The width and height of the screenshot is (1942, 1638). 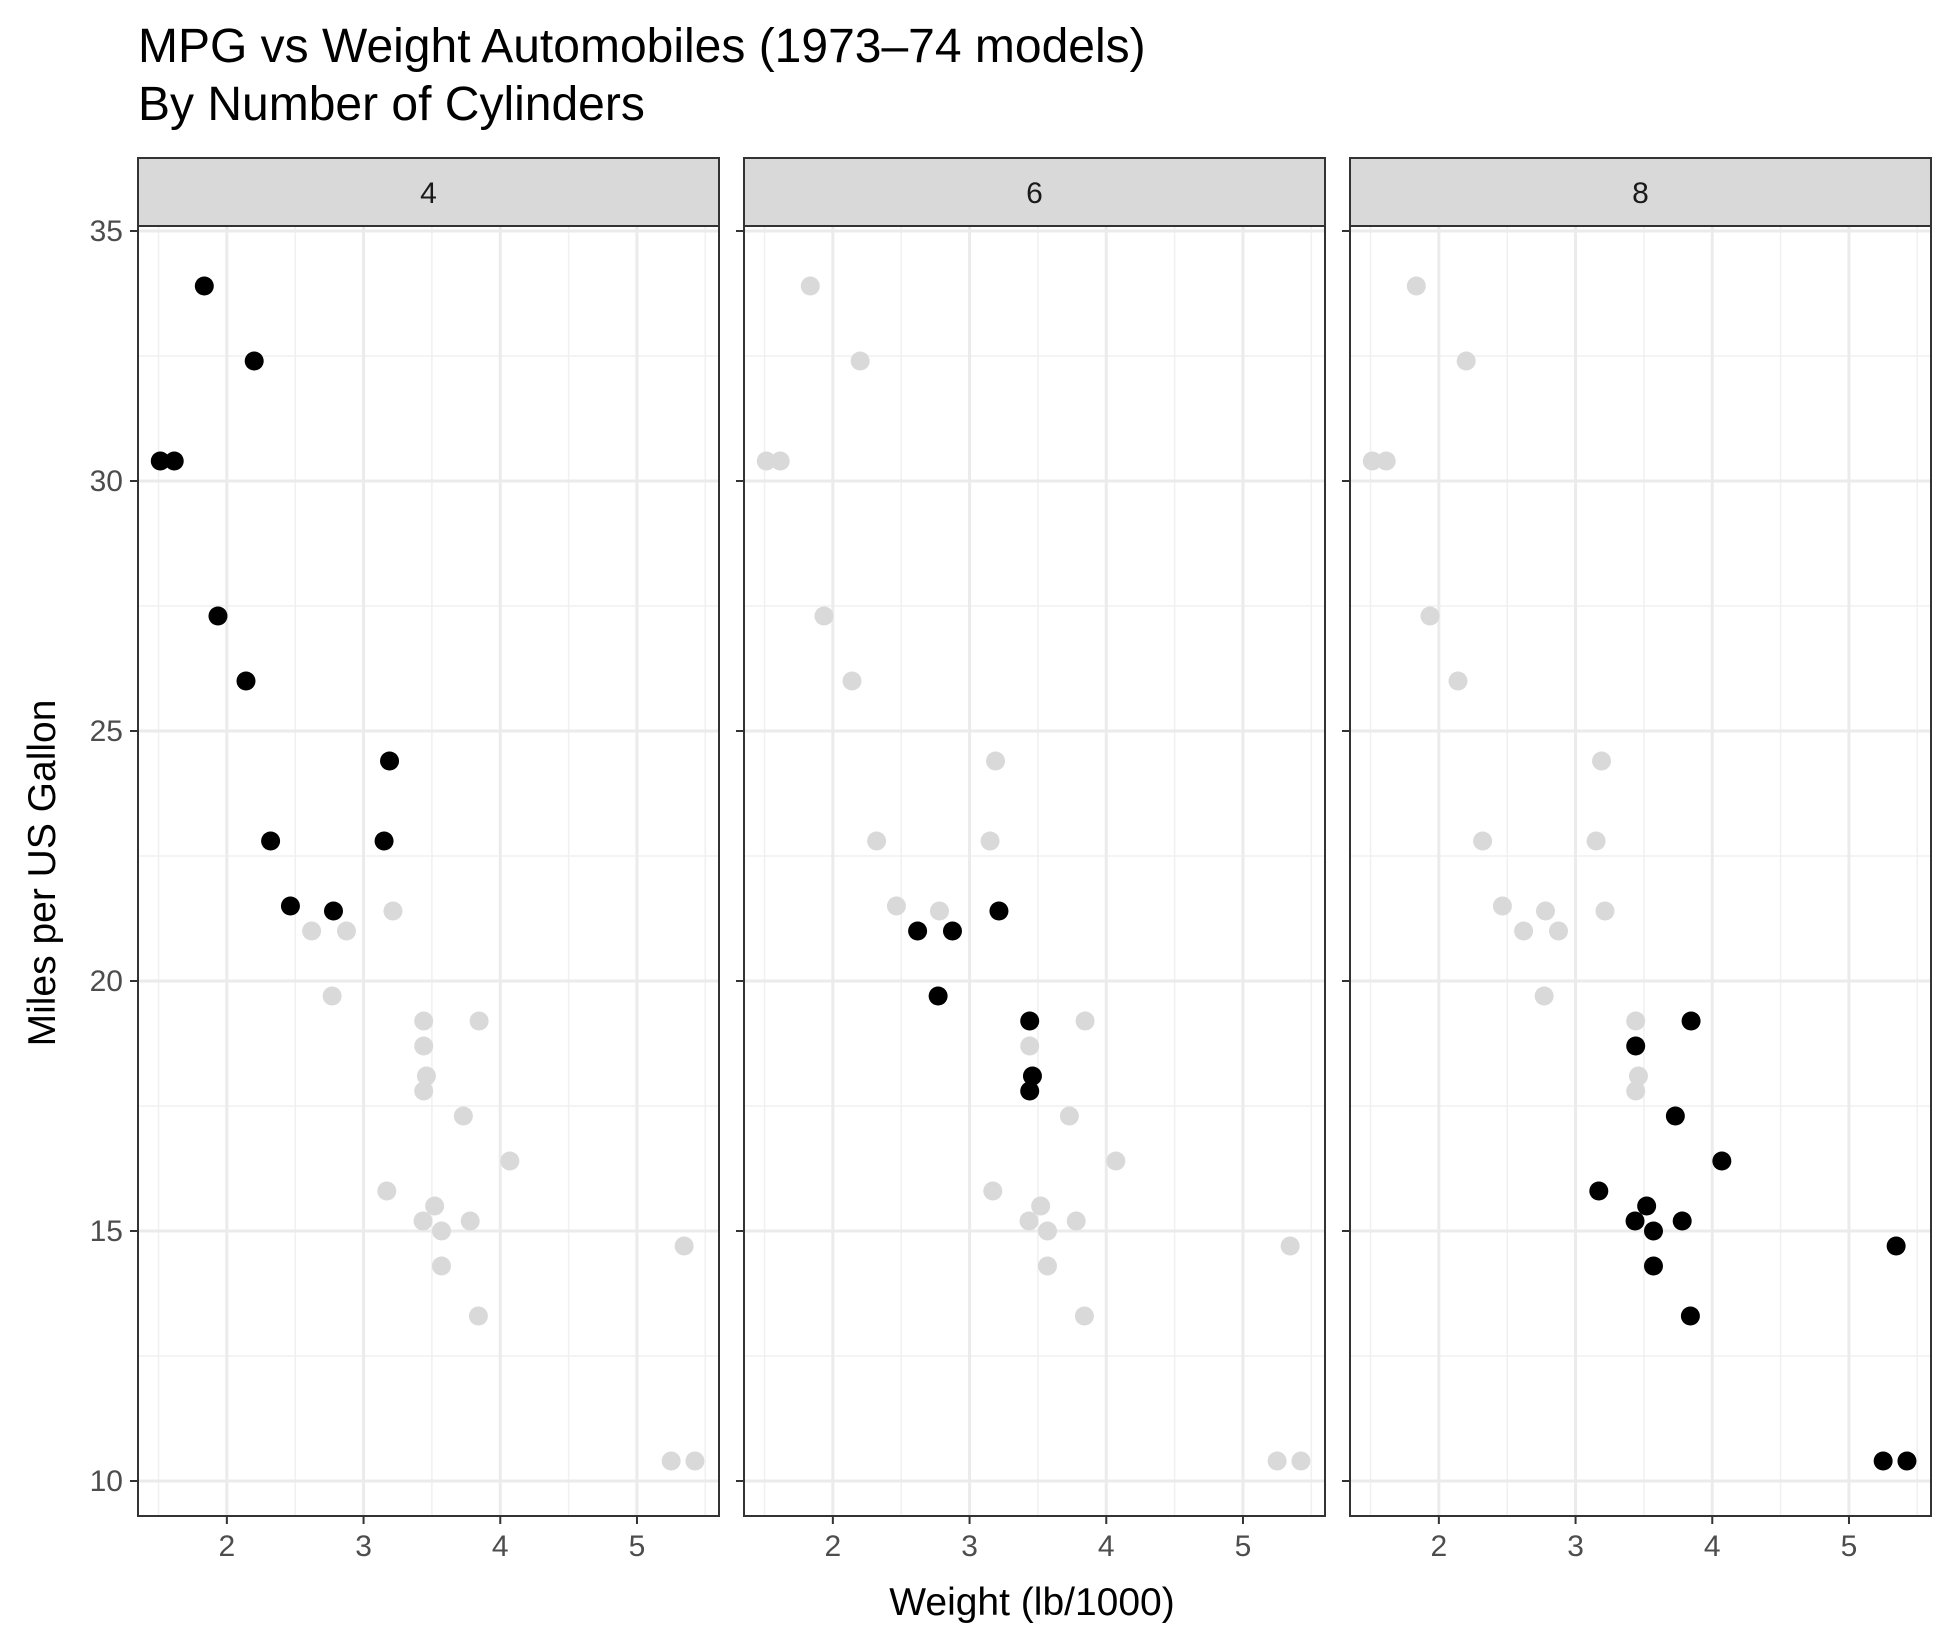 What do you see at coordinates (106, 731) in the screenshot?
I see `y-tick-label: 25` at bounding box center [106, 731].